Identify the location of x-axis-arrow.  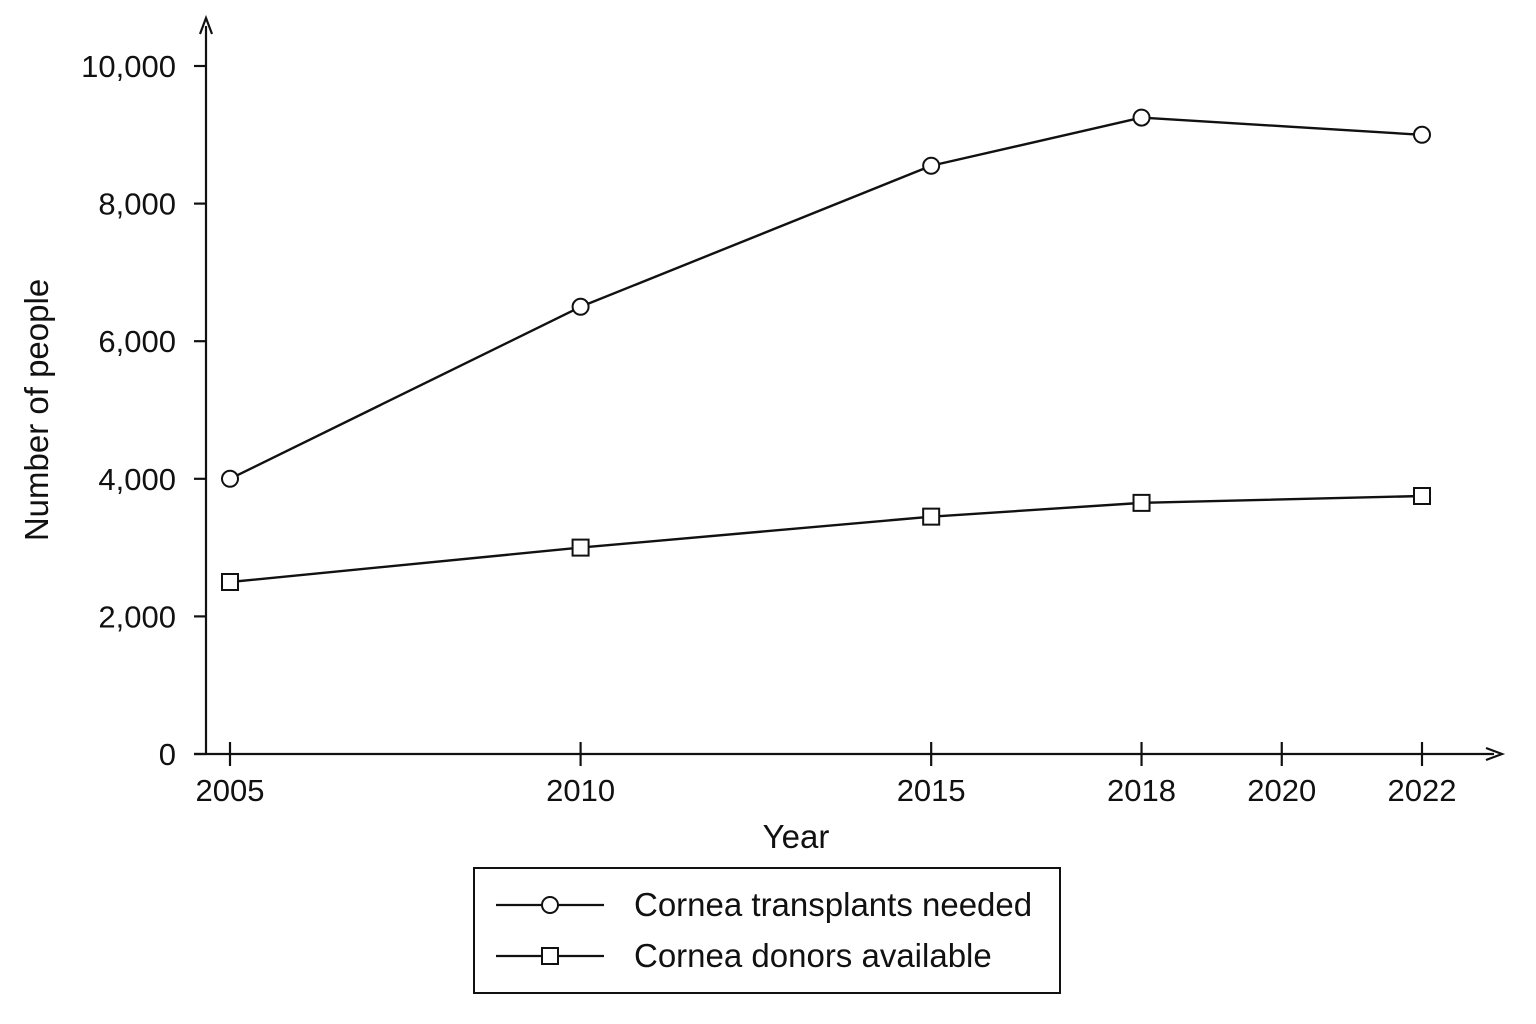
(1495, 754).